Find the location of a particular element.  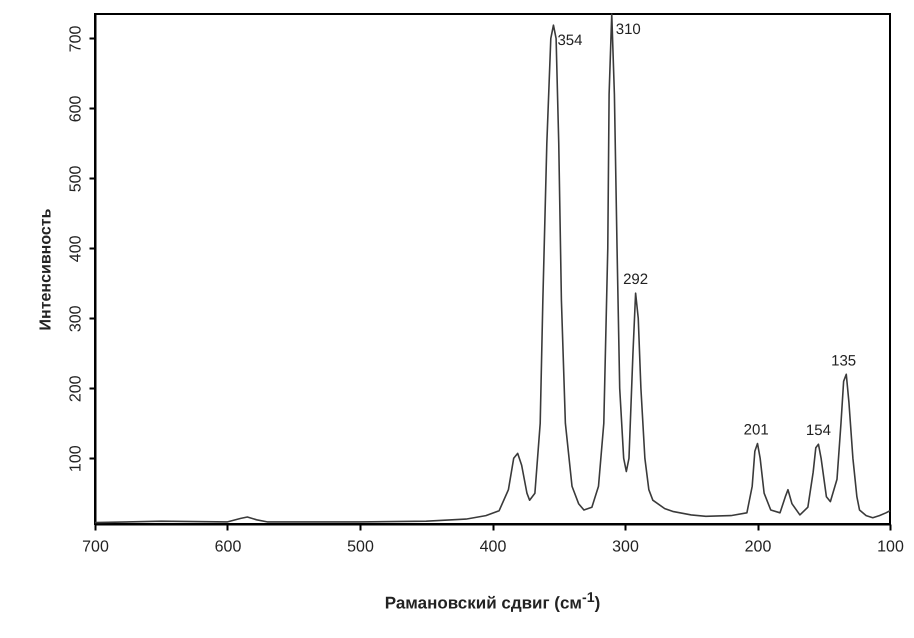

y-tick-label: 300 is located at coordinates (76, 318).